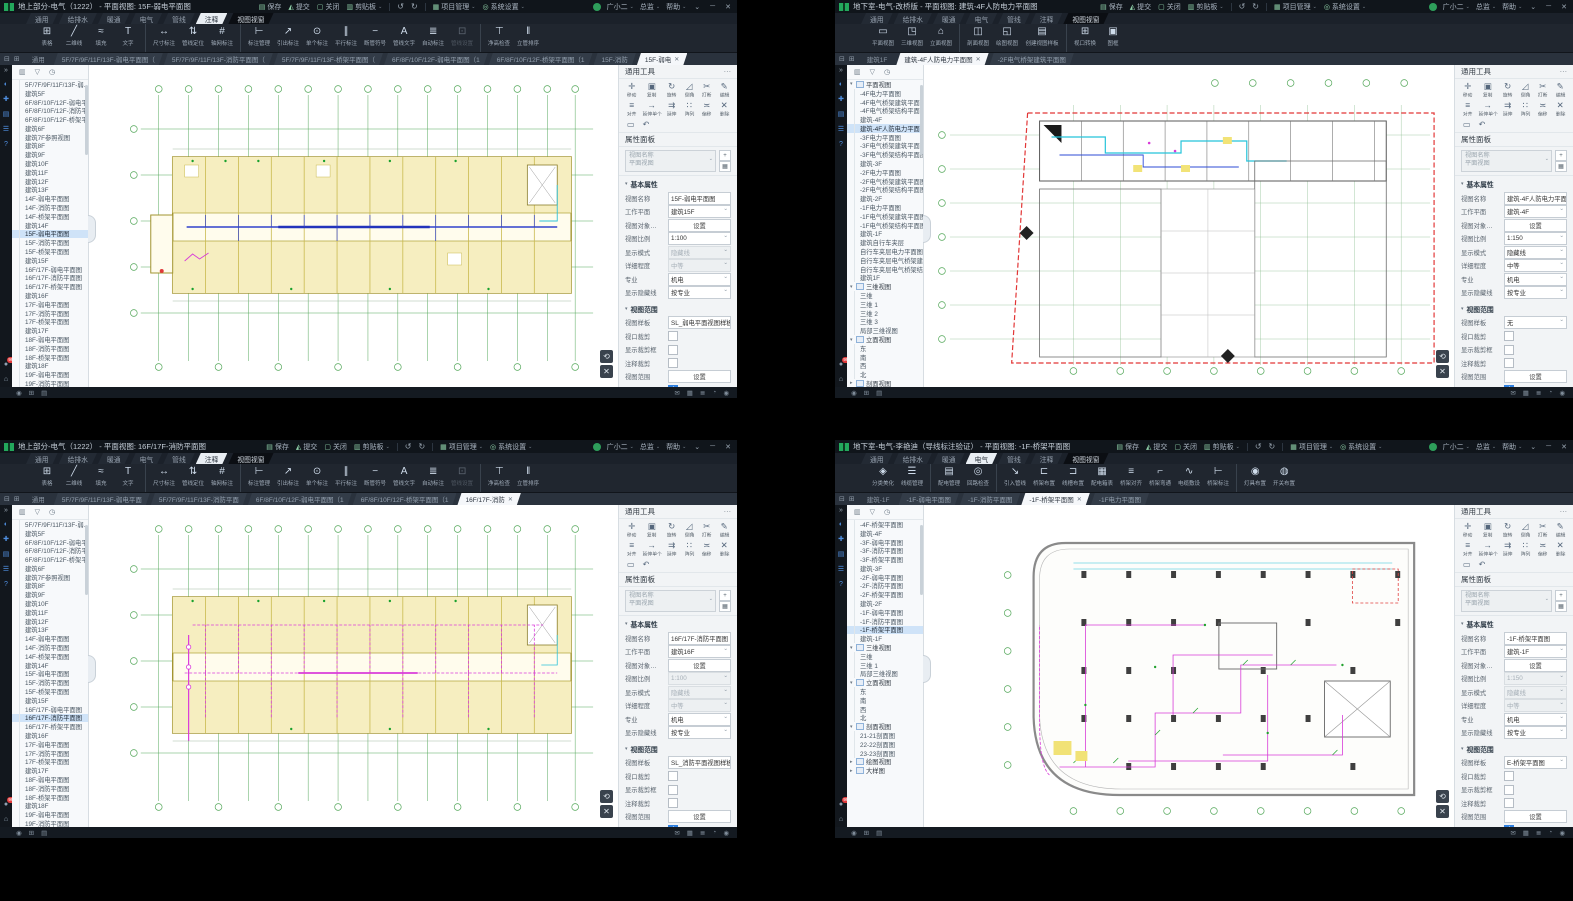  I want to click on tree-row: 建筑14F, so click(50, 665).